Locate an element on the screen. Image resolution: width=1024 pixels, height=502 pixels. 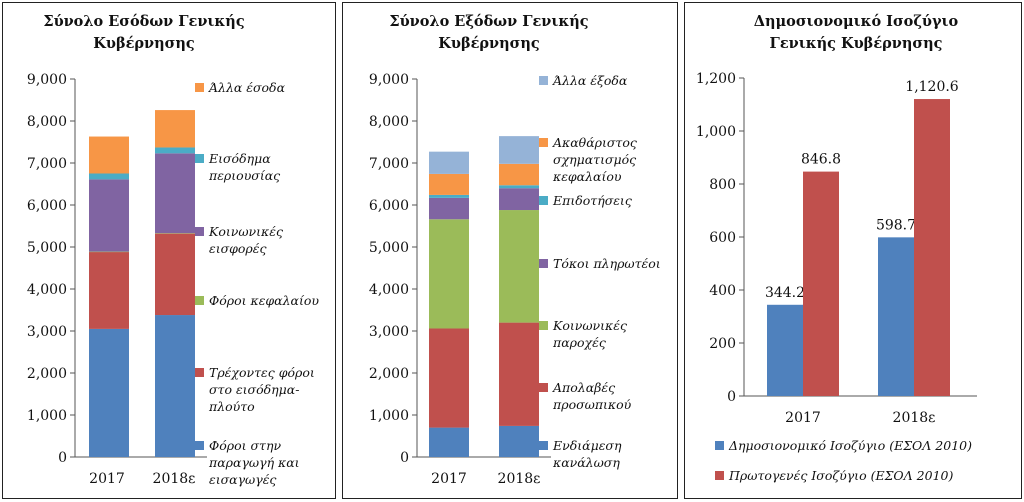
legend-label: προσωπικού is located at coordinates (592, 404).